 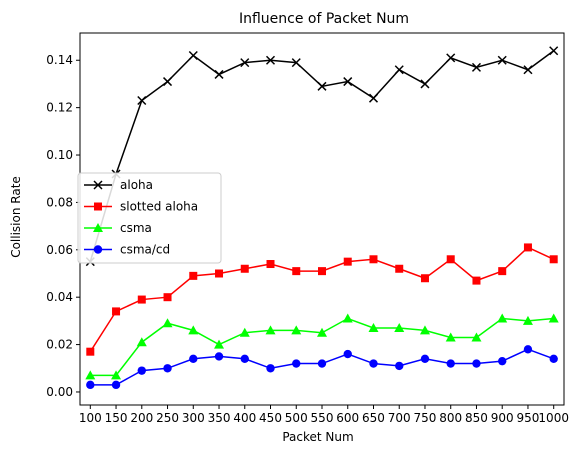 What do you see at coordinates (347, 418) in the screenshot?
I see `x-tick-label: 600` at bounding box center [347, 418].